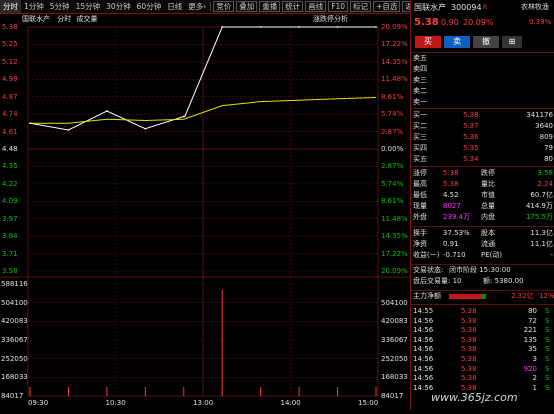 This screenshot has height=414, width=554. I want to click on time-tick-label: 09:30, so click(38, 403).